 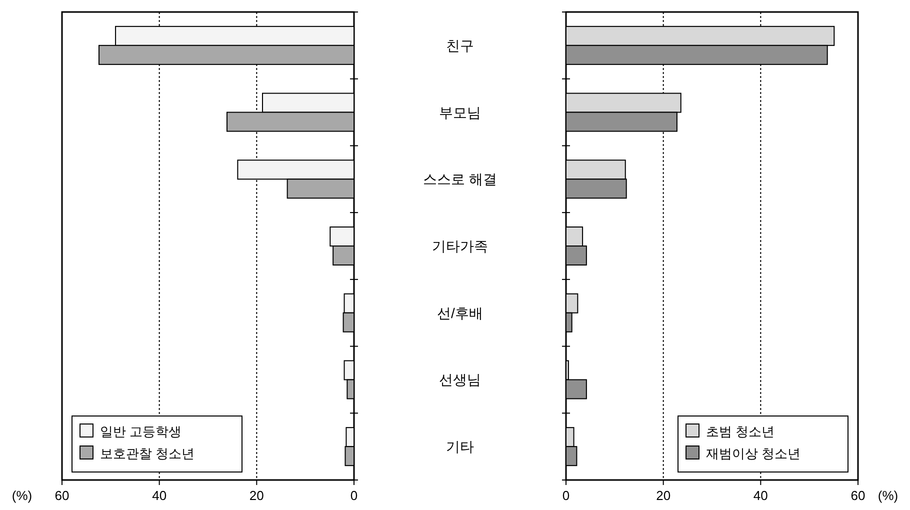 I want to click on y-tick-label: 선/후배, so click(x=460, y=312).